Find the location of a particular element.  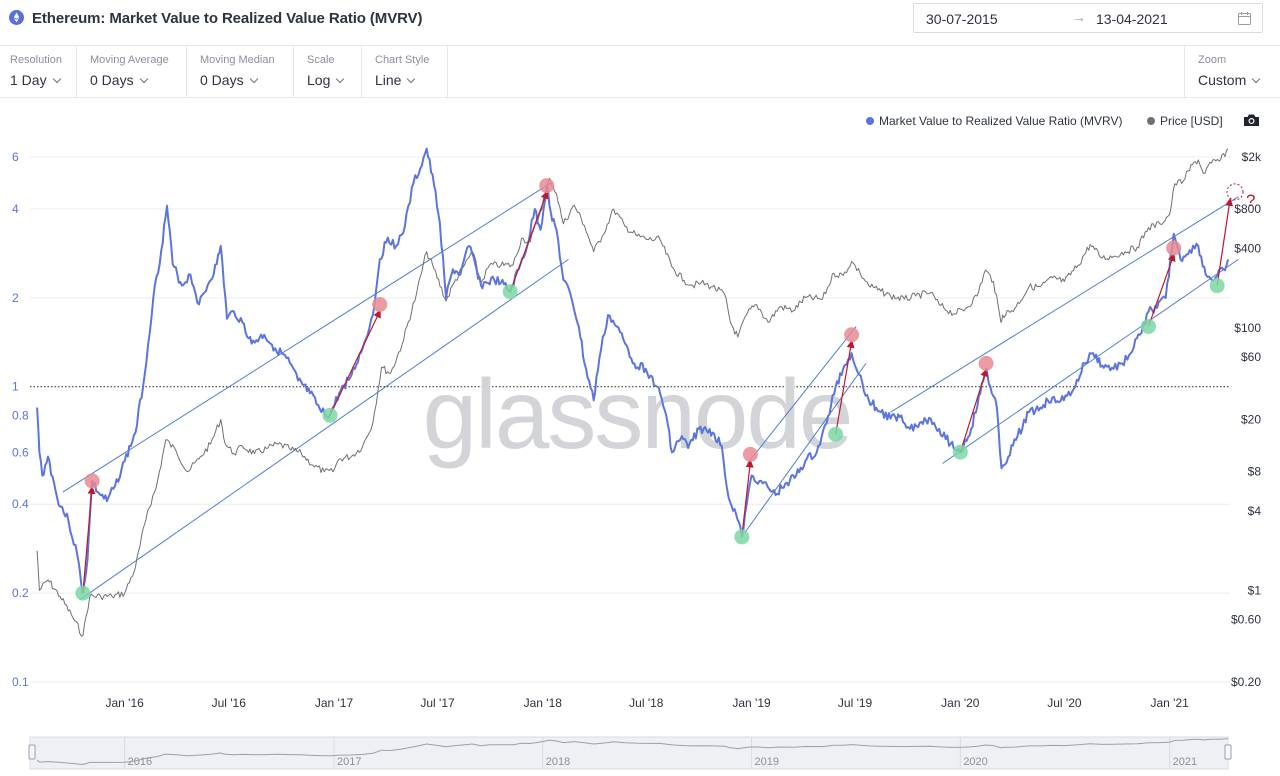

x-tick-label: Jan '16 is located at coordinates (124, 703).